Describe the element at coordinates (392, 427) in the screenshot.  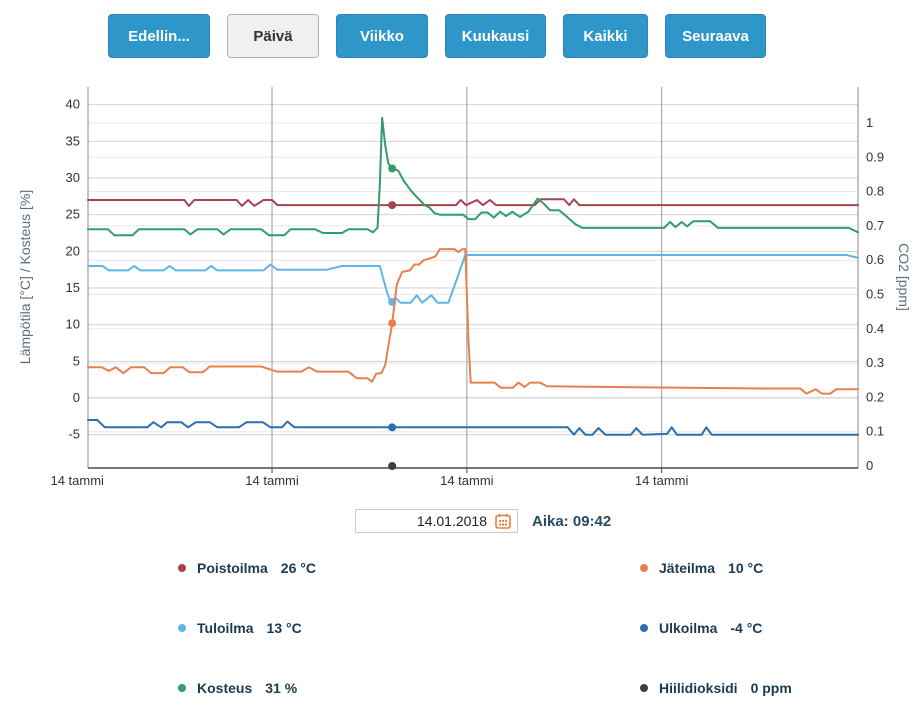
I see `marker-ulkoilma` at that location.